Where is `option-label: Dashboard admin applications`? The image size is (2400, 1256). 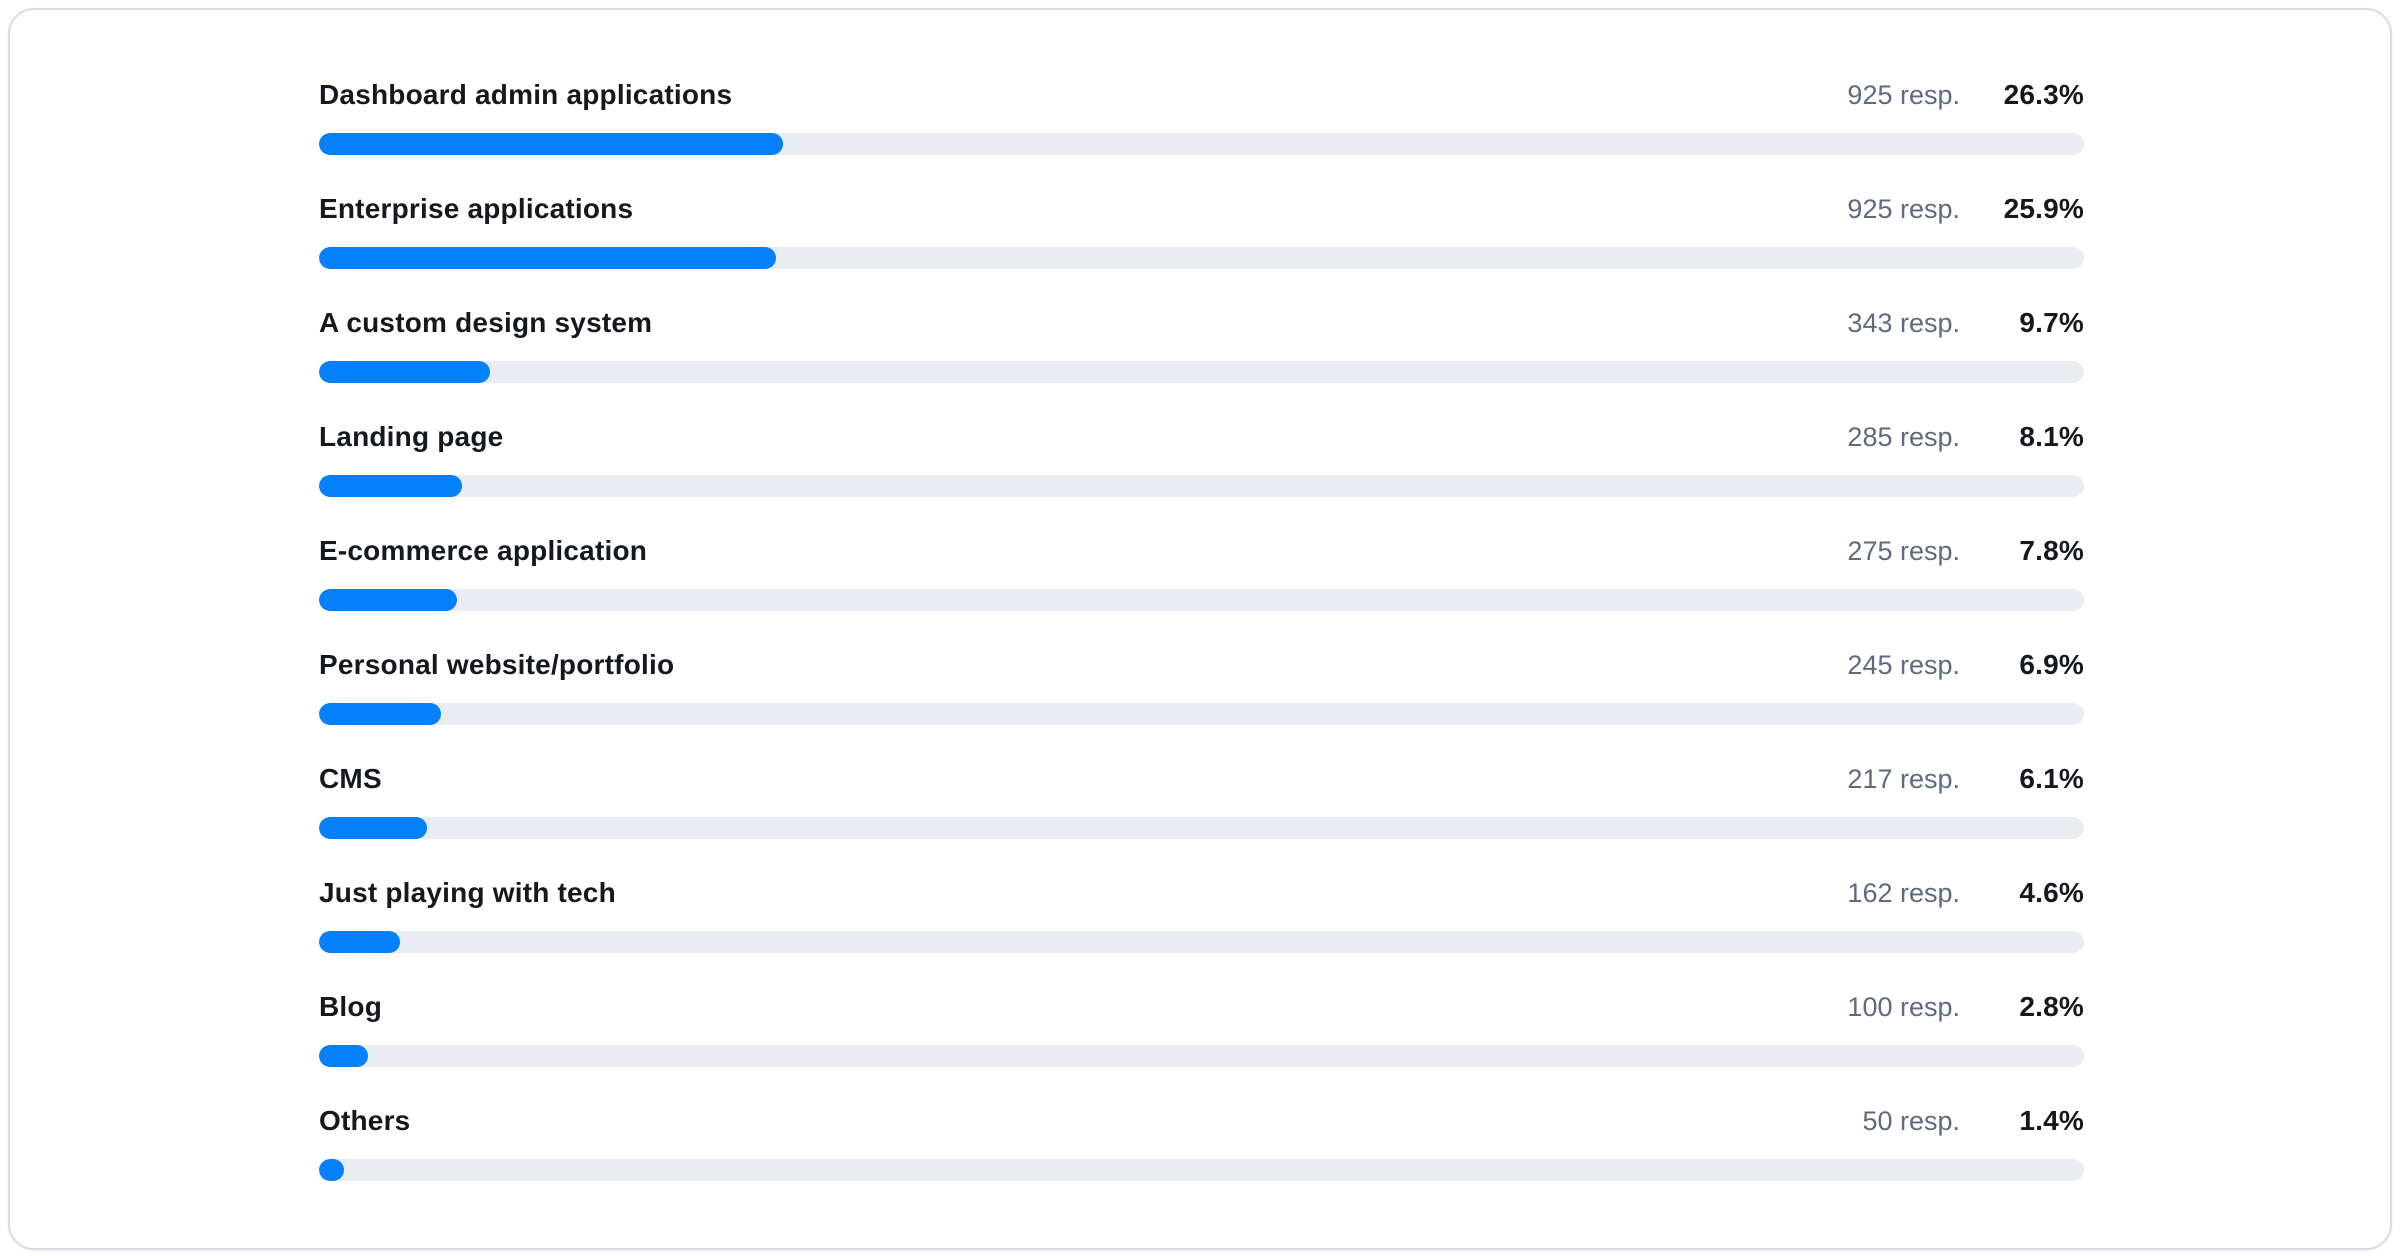 option-label: Dashboard admin applications is located at coordinates (526, 94).